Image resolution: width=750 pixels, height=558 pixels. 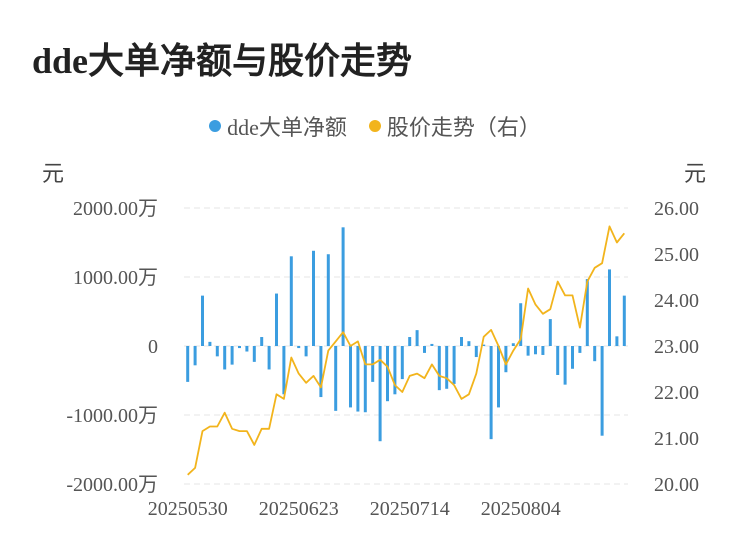 I want to click on left-tick-label: -2000.00万, so click(x=112, y=485).